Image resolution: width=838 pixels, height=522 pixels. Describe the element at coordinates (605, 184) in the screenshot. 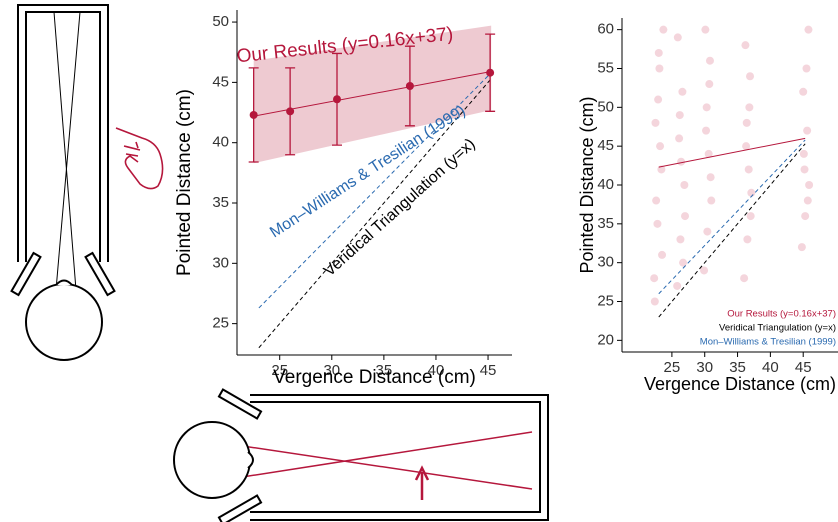

I see `y-tick-label: 40` at that location.